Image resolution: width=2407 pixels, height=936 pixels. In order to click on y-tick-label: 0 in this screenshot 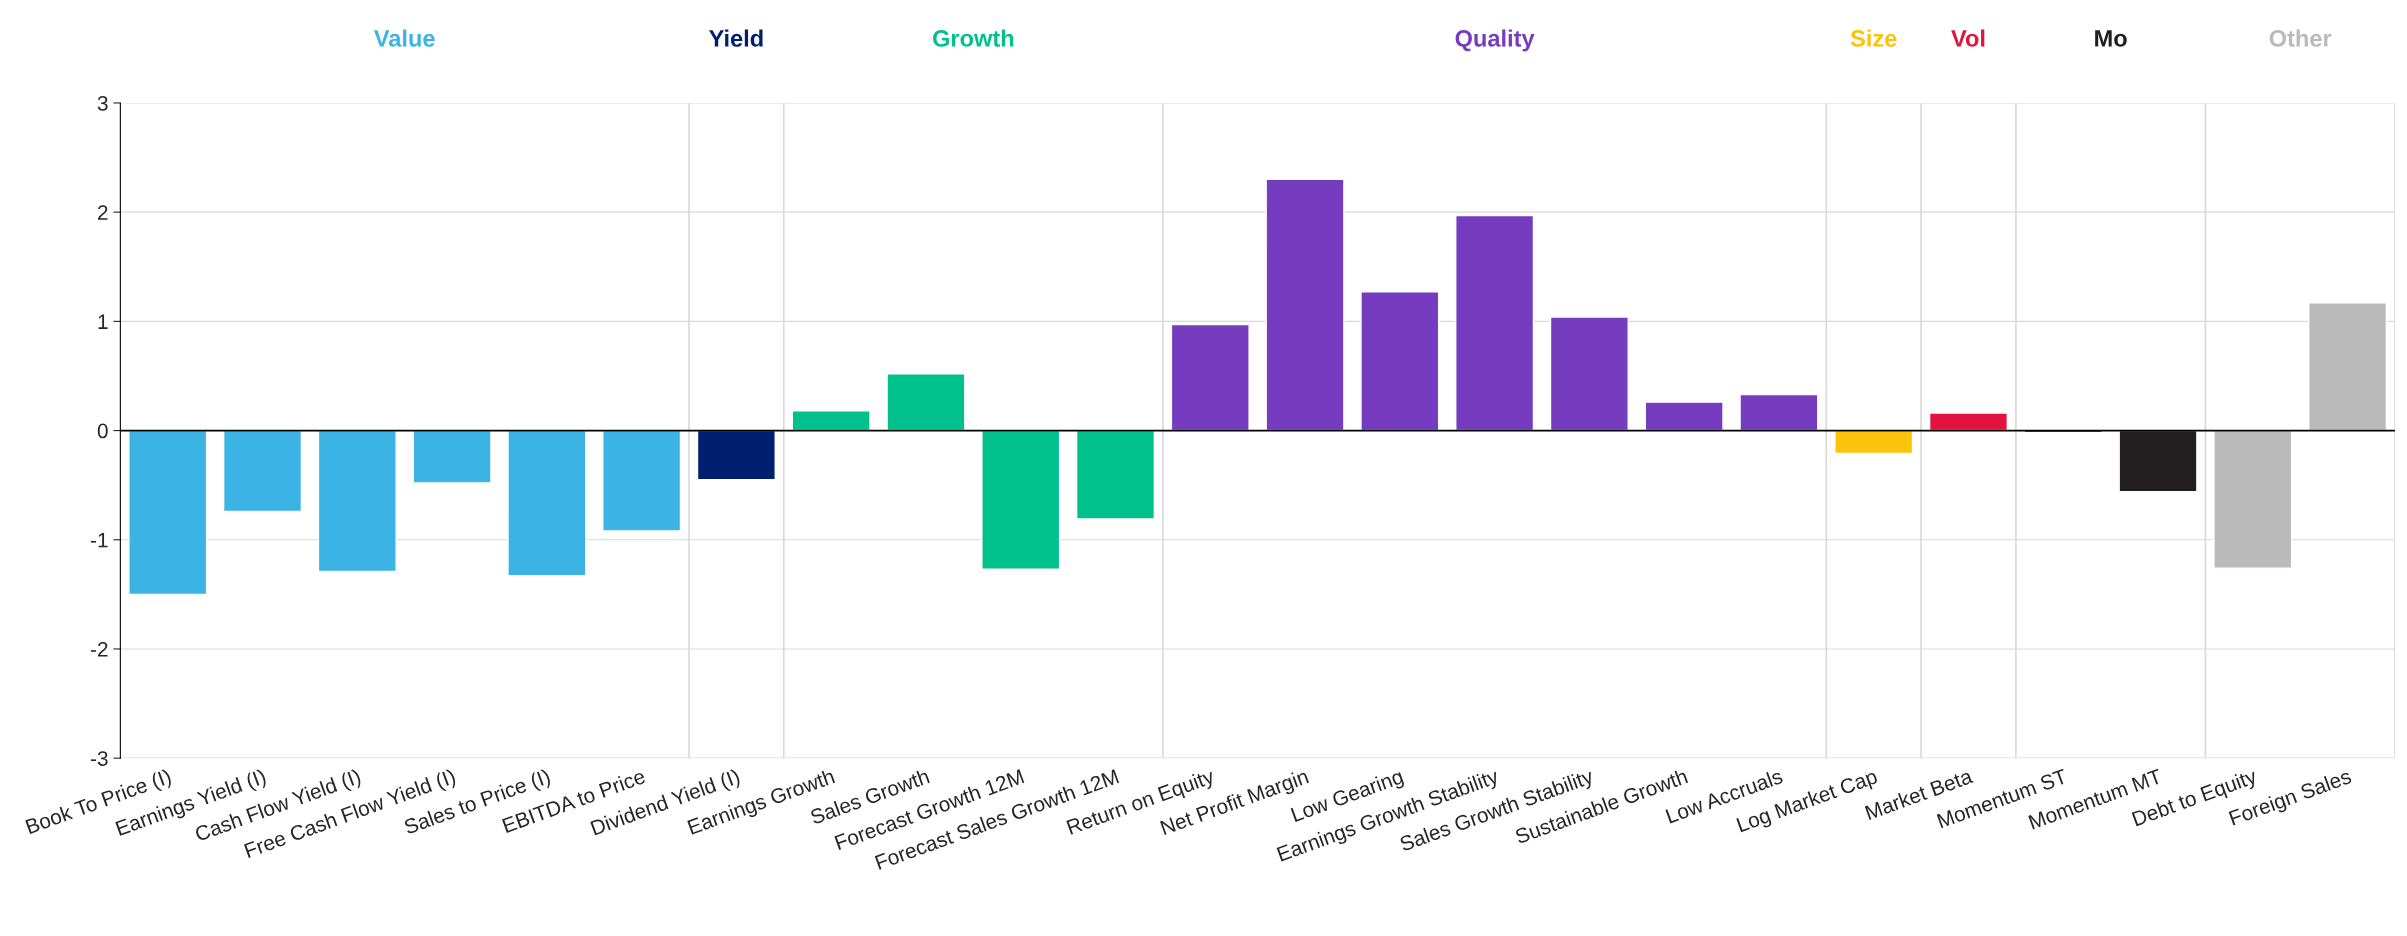, I will do `click(102, 431)`.